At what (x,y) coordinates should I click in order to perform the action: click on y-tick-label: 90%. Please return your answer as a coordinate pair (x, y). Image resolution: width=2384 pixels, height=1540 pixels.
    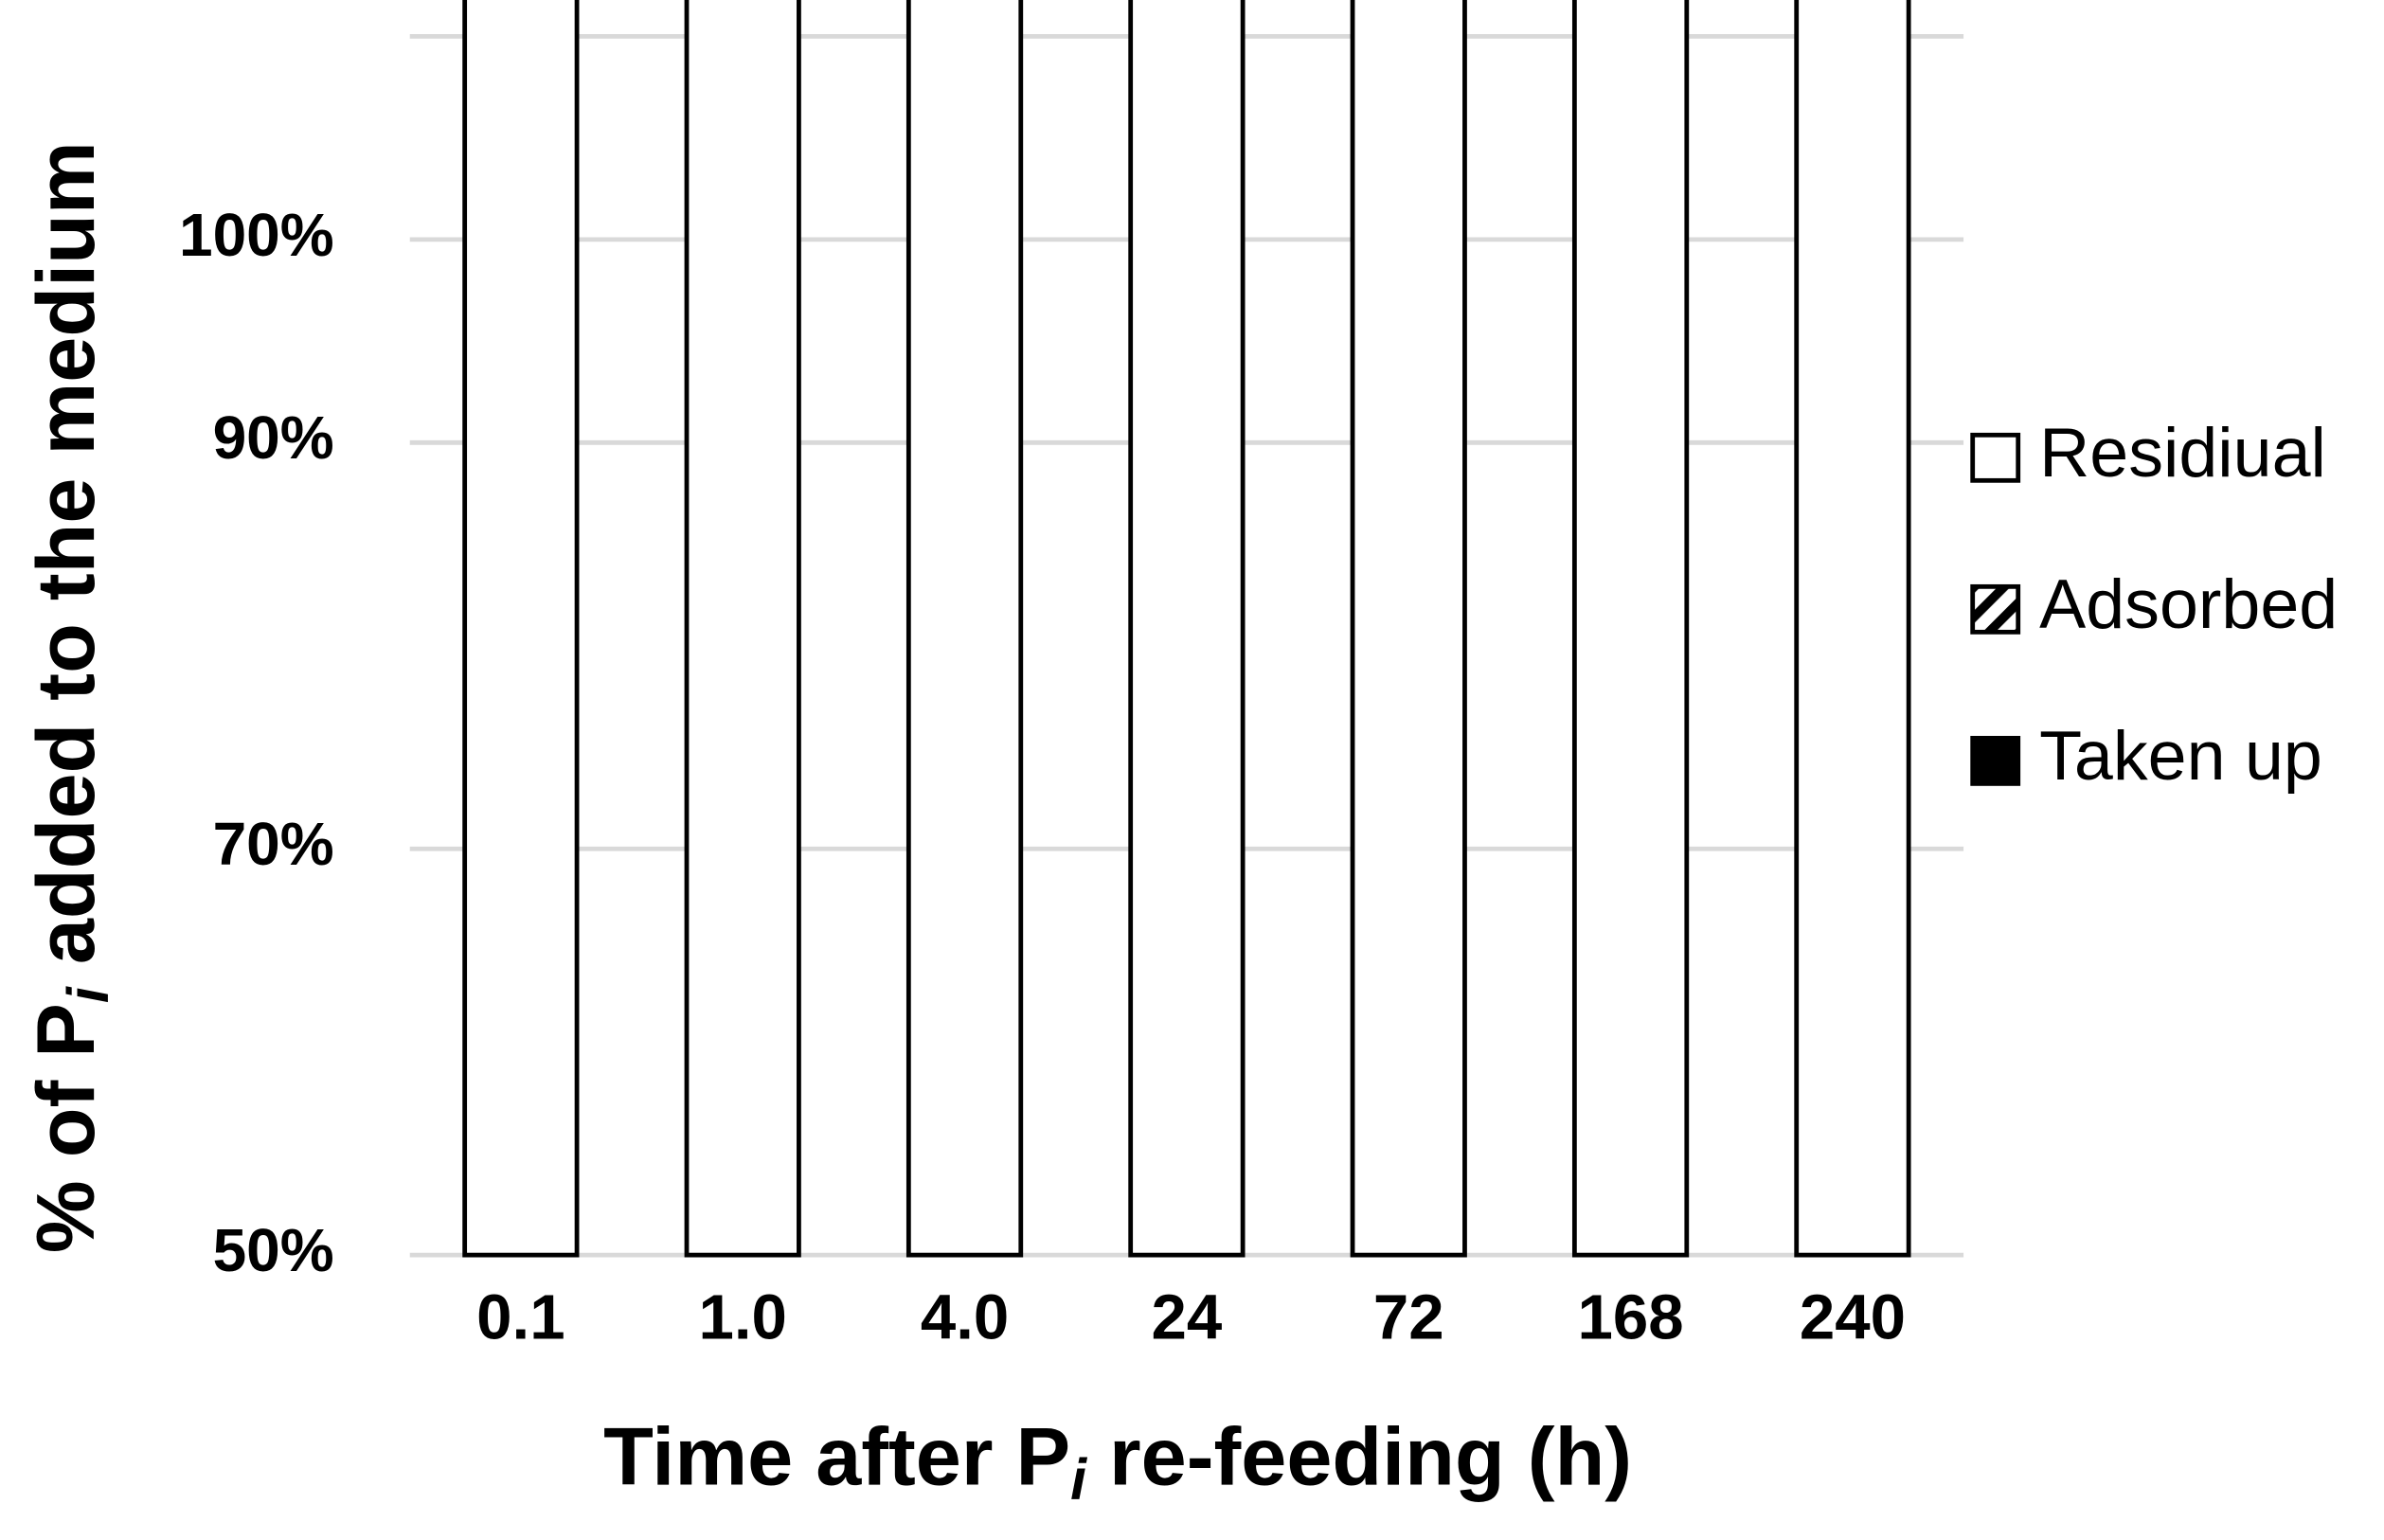
    Looking at the image, I should click on (273, 437).